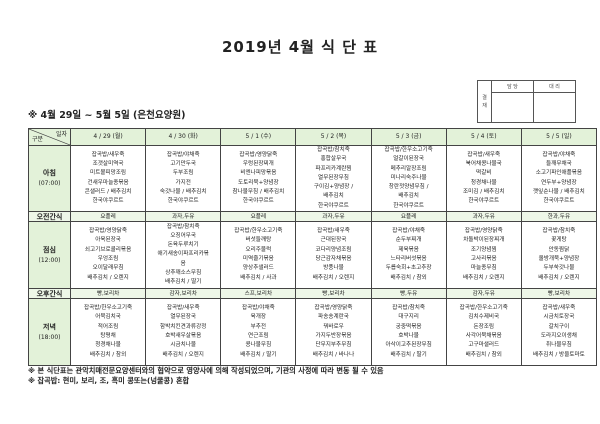 This screenshot has height=424, width=600. I want to click on approval-box: 결재 담 당 대 리, so click(526, 101).